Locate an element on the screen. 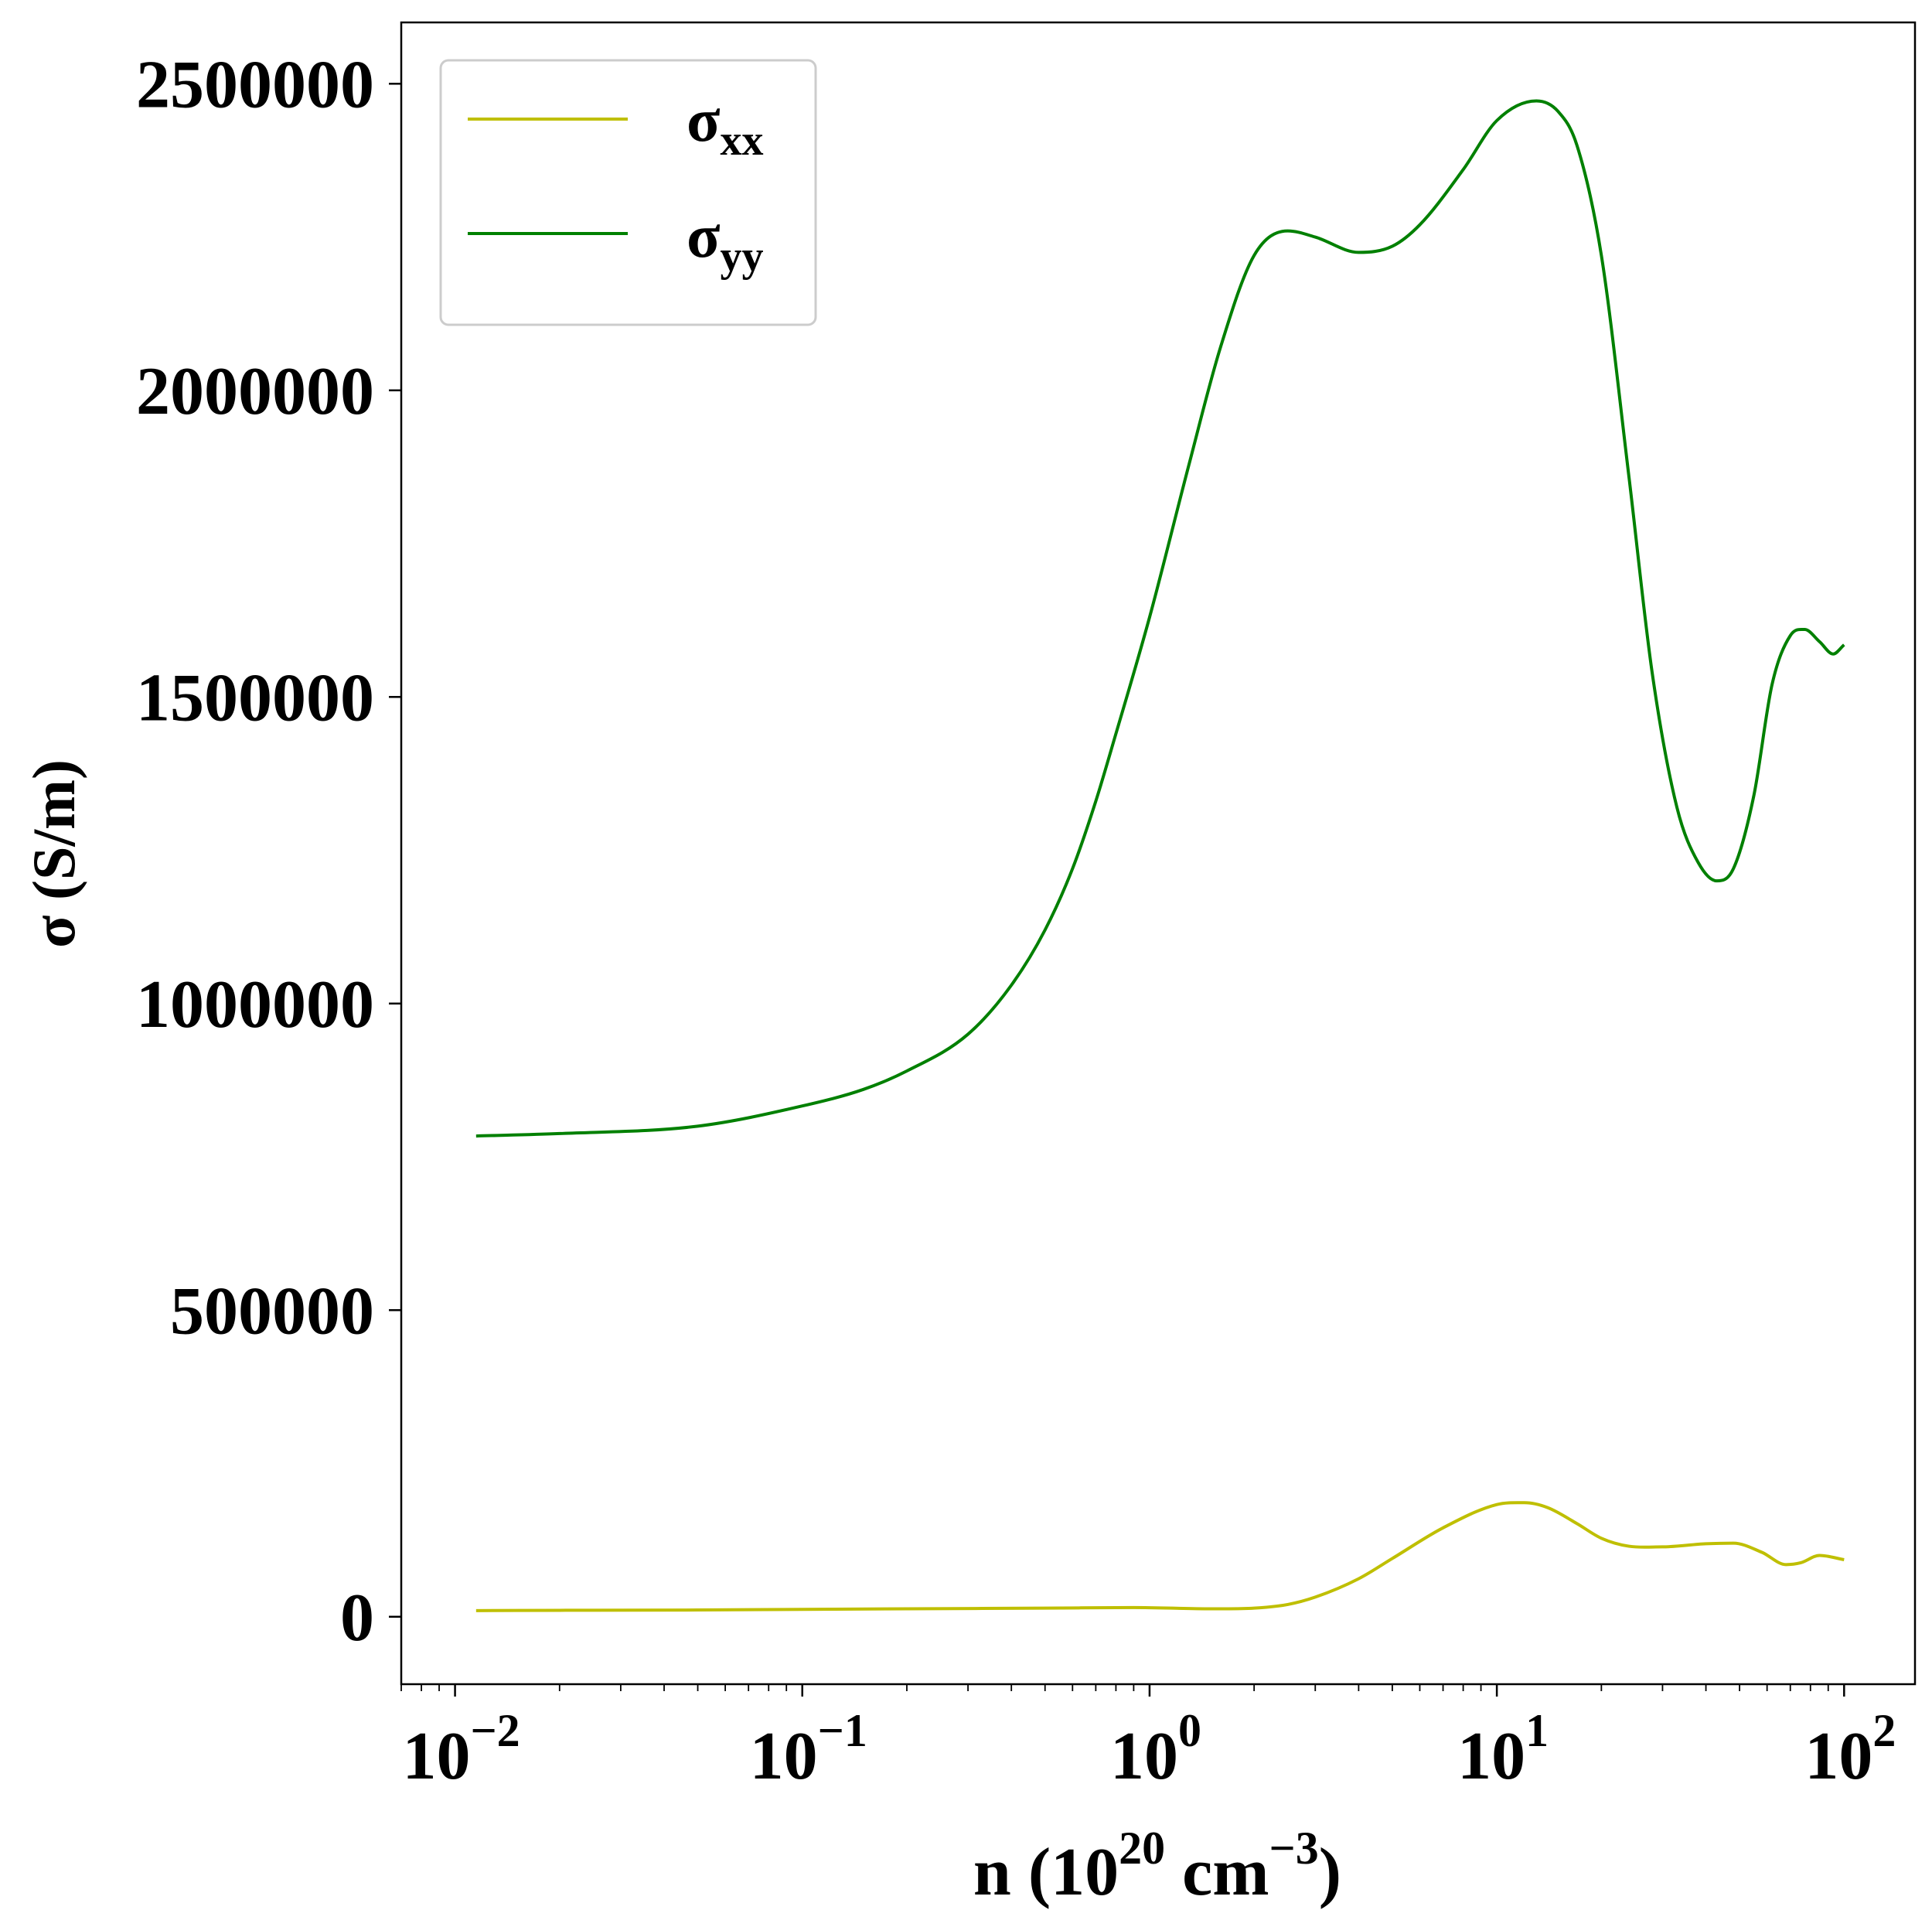 The height and width of the screenshot is (1927, 1932). x-minor-ticks is located at coordinates (1114, 1687).